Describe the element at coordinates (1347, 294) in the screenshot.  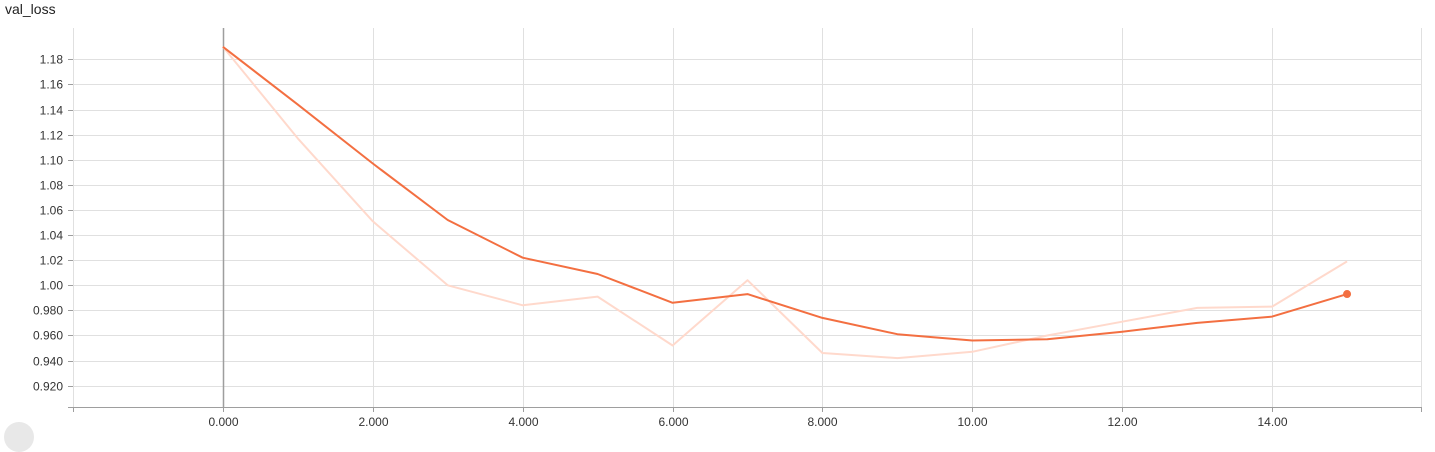
I see `last-point-marker` at that location.